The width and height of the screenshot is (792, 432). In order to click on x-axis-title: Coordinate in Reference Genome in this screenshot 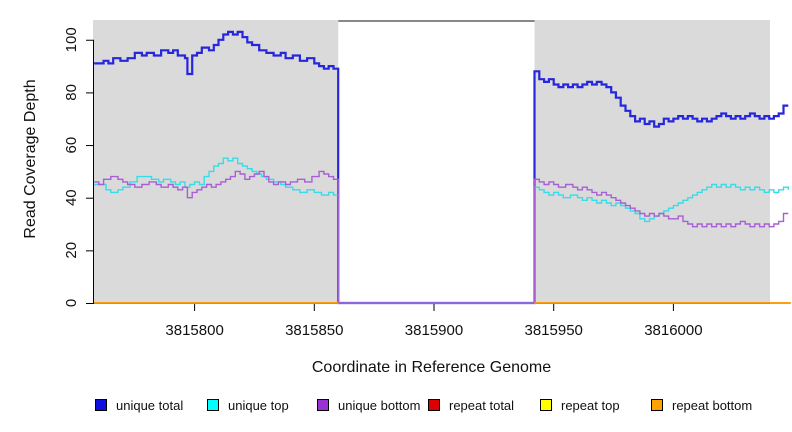, I will do `click(431, 367)`.